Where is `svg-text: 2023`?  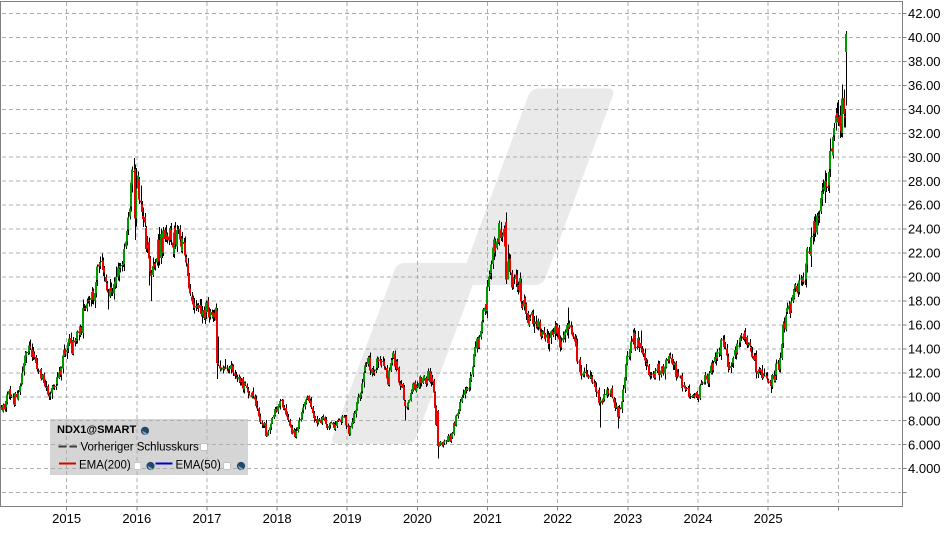 svg-text: 2023 is located at coordinates (627, 518).